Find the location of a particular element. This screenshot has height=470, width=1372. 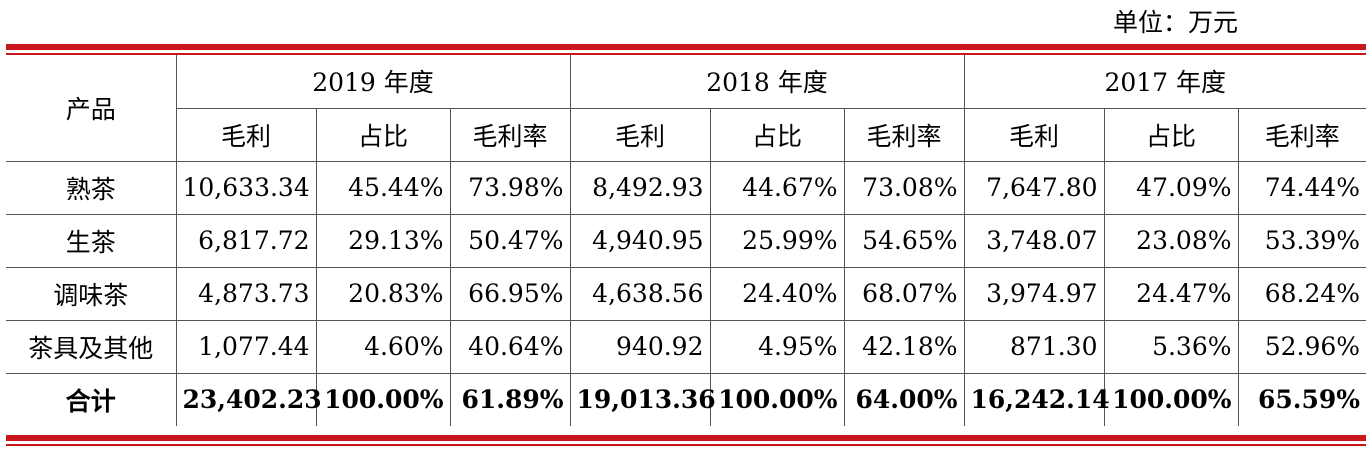

cell-value: 29.13% is located at coordinates (383, 240).